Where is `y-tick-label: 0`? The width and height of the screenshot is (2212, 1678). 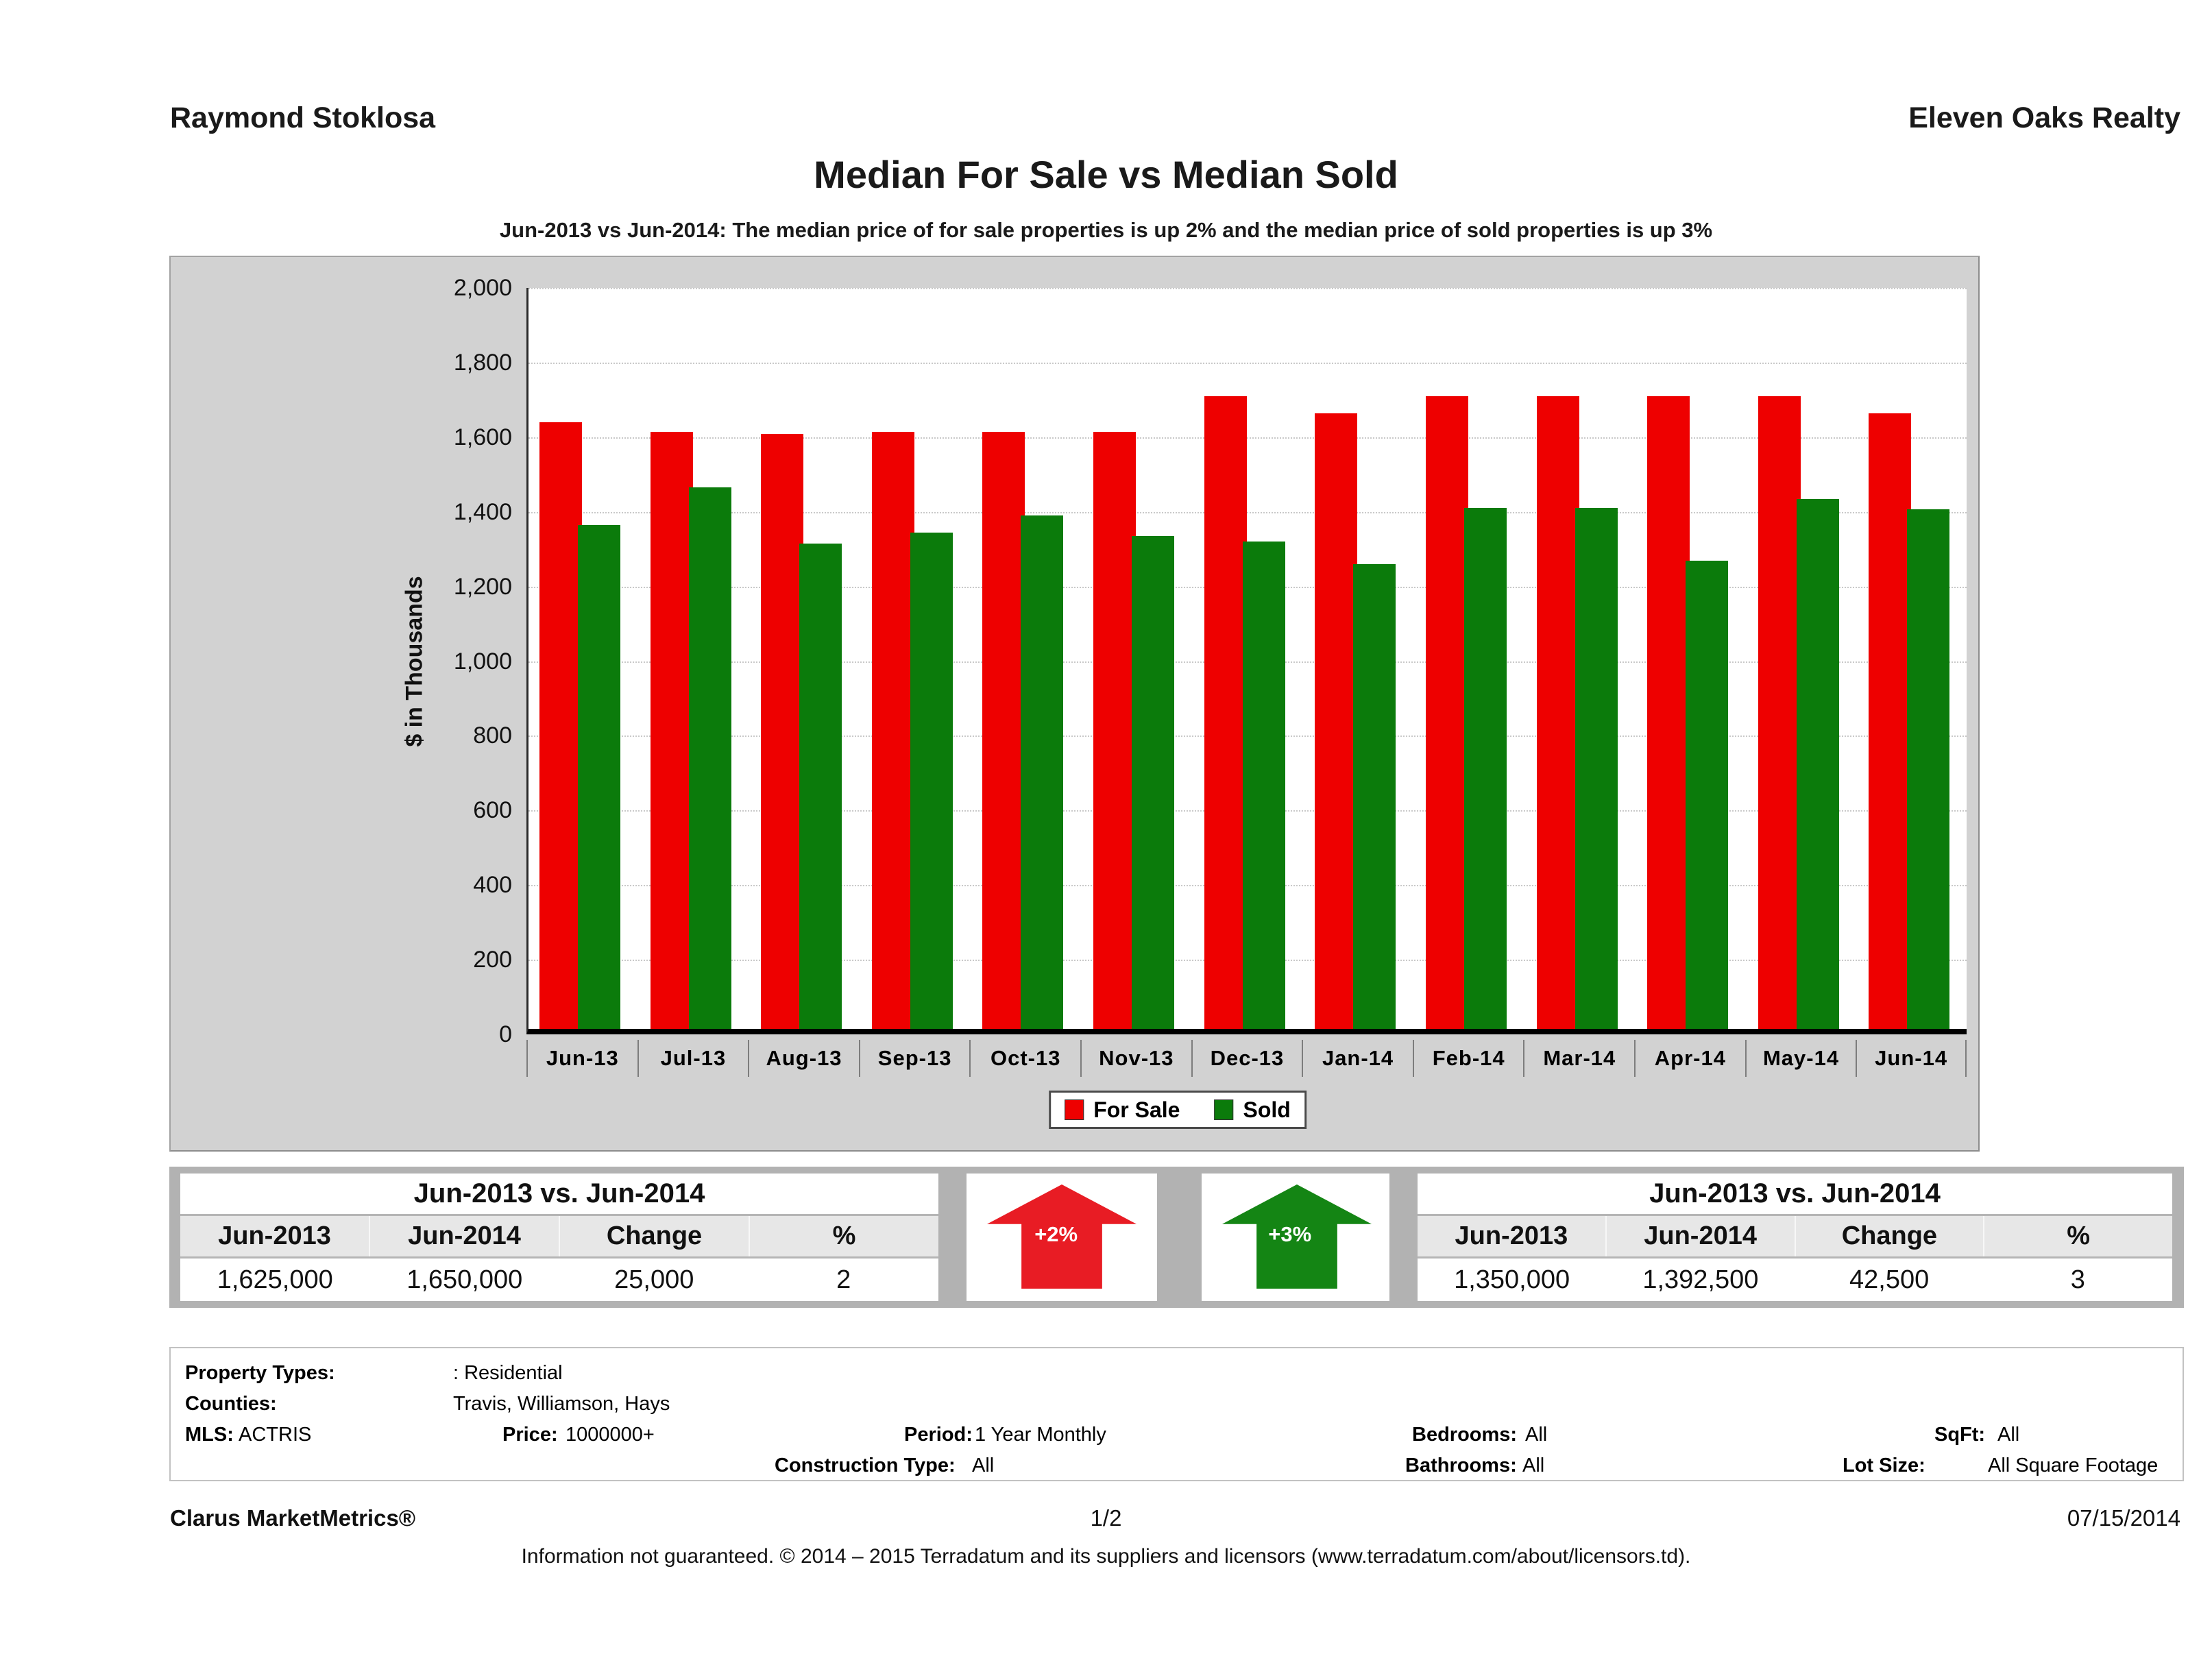
y-tick-label: 0 is located at coordinates (505, 1034).